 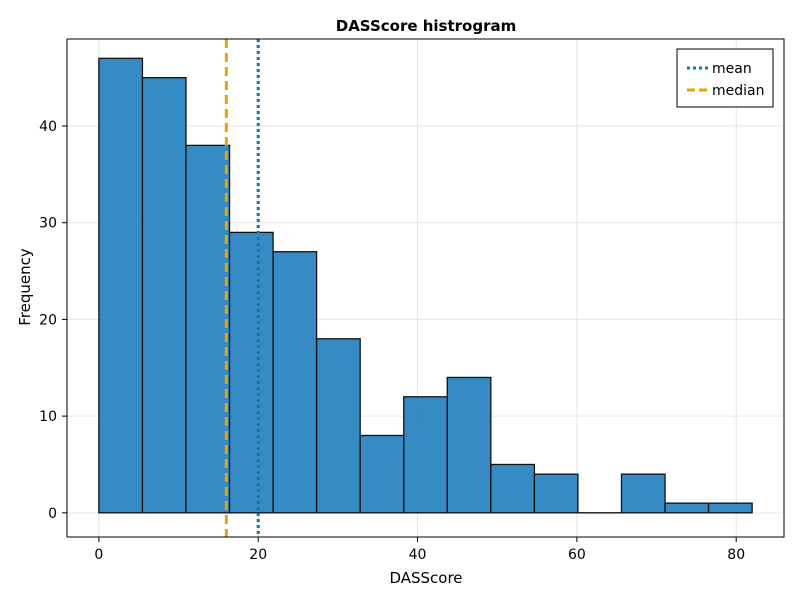 I want to click on y-axis-label: Frequency, so click(x=25, y=287).